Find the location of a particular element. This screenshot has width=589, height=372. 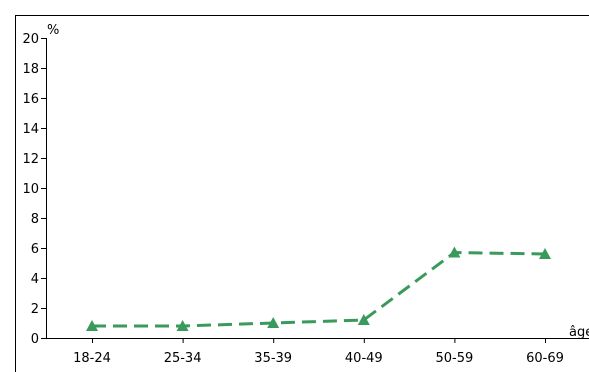

y-tick-label: 14 is located at coordinates (30, 129).